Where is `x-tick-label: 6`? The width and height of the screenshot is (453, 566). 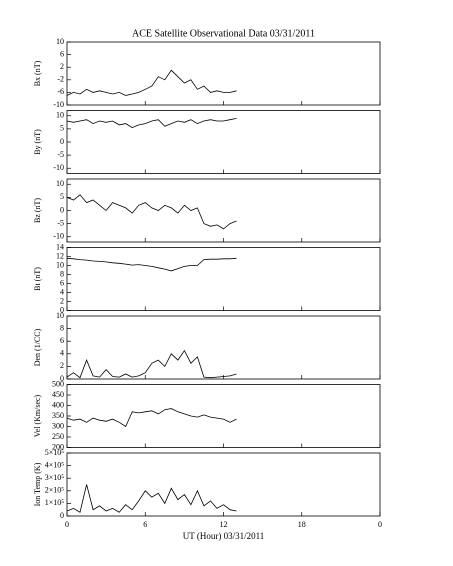
x-tick-label: 6 is located at coordinates (145, 524).